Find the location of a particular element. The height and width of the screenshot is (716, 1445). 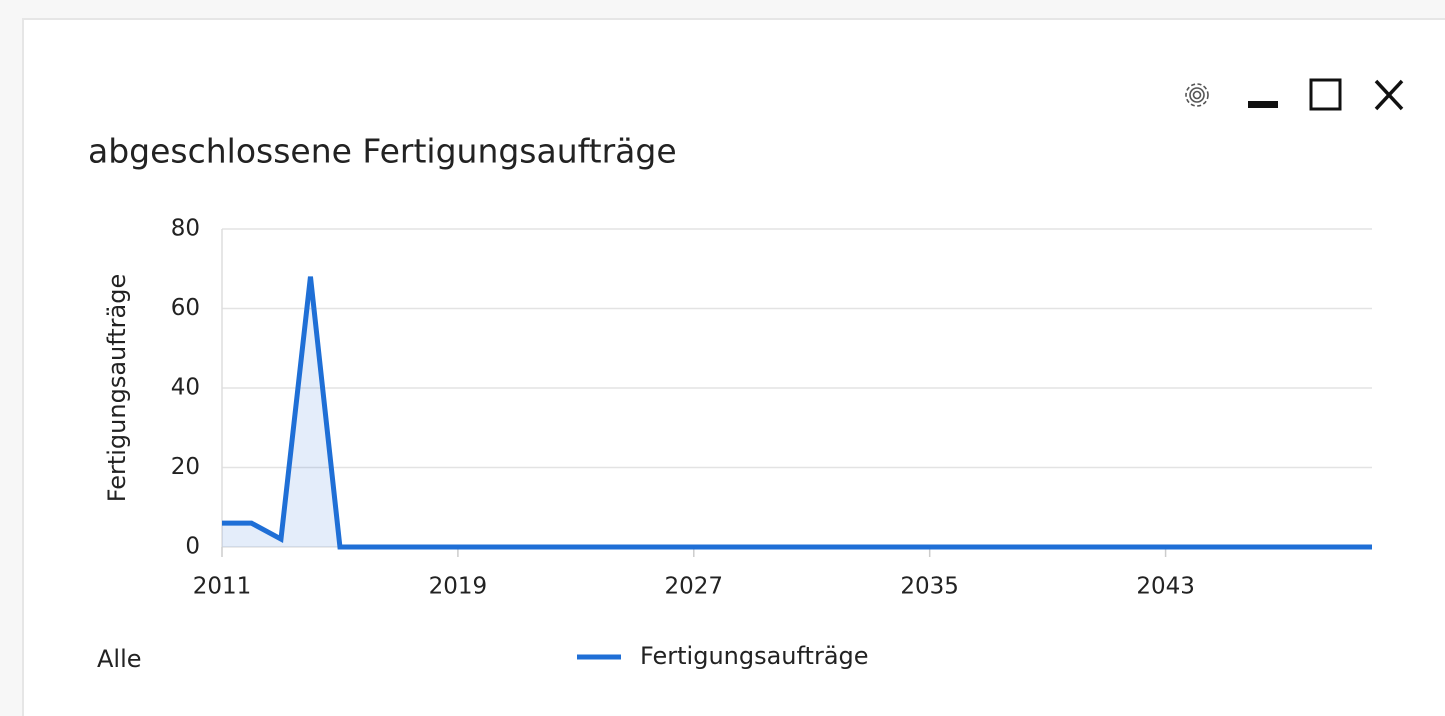

y-tick-label: 80 is located at coordinates (185, 229).